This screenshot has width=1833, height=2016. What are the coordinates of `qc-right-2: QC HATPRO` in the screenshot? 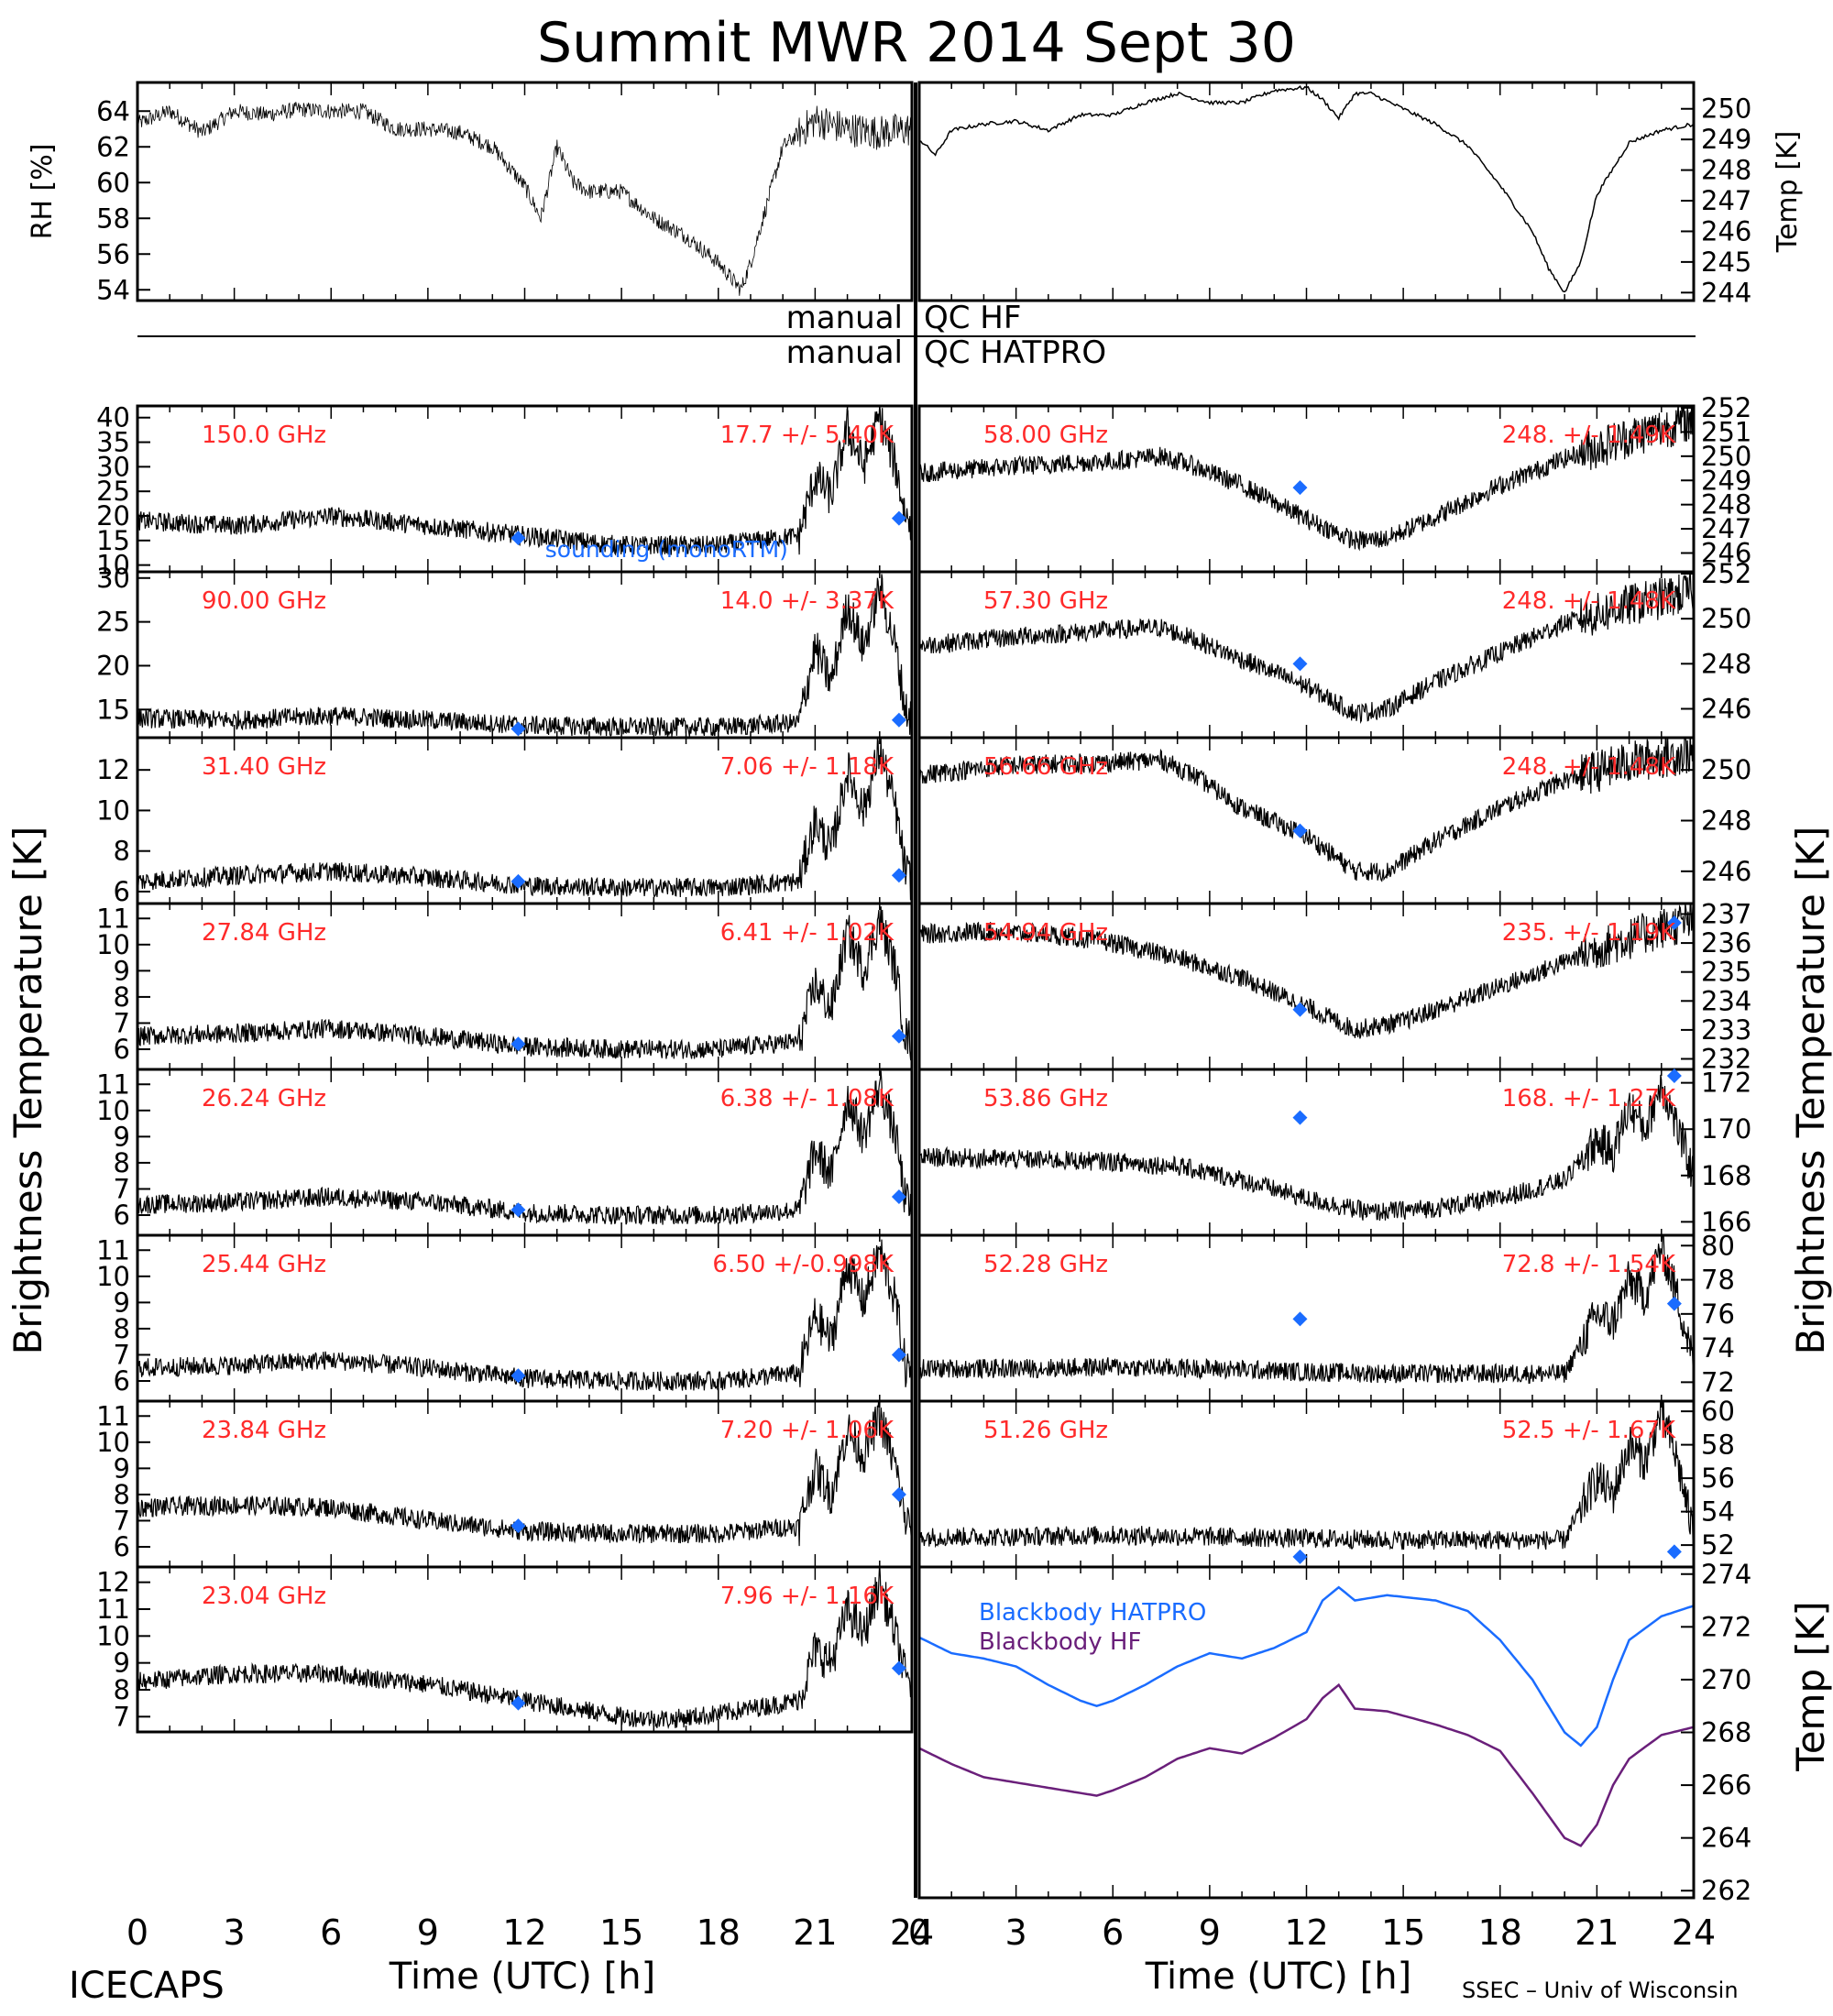 It's located at (1015, 352).